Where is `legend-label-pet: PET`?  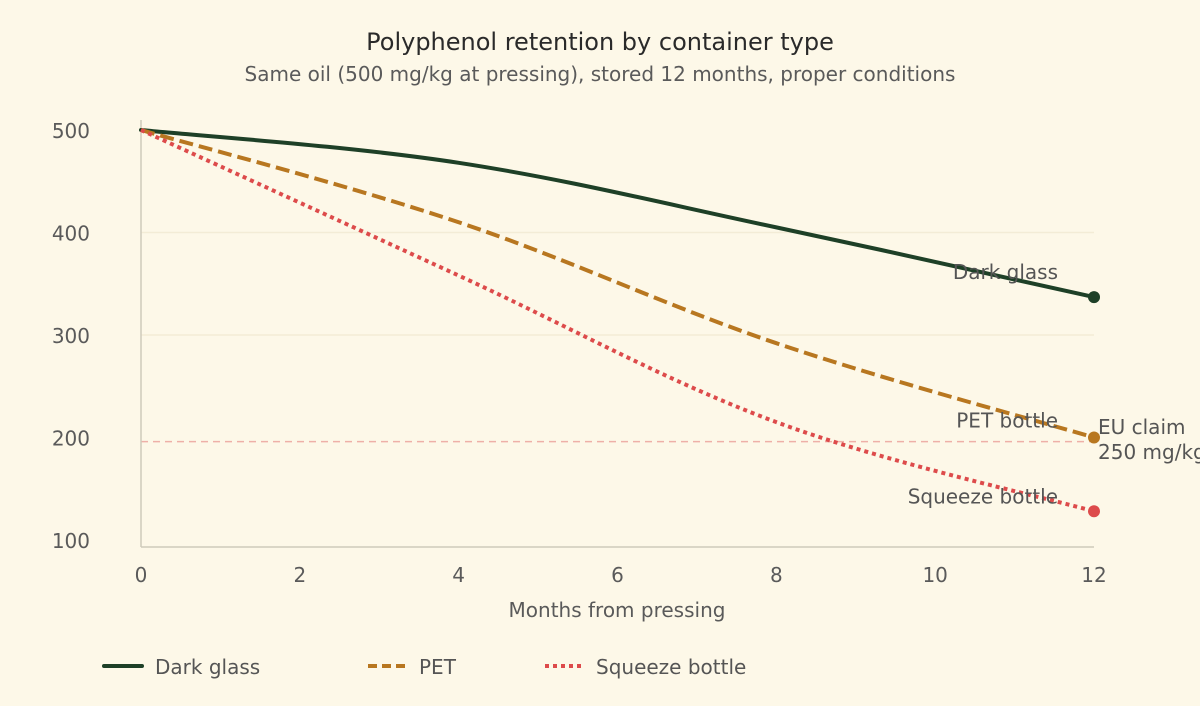
legend-label-pet: PET is located at coordinates (438, 667).